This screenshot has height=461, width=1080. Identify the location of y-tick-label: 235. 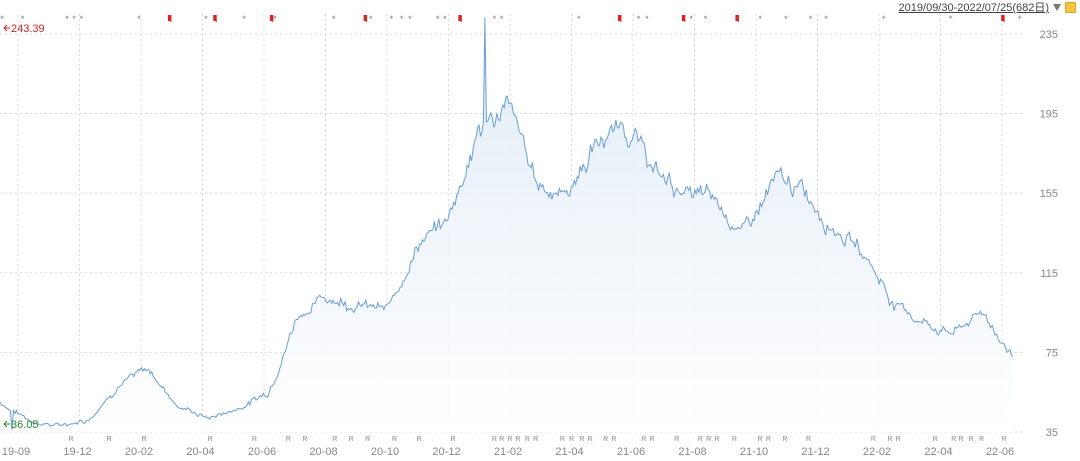
(1049, 35).